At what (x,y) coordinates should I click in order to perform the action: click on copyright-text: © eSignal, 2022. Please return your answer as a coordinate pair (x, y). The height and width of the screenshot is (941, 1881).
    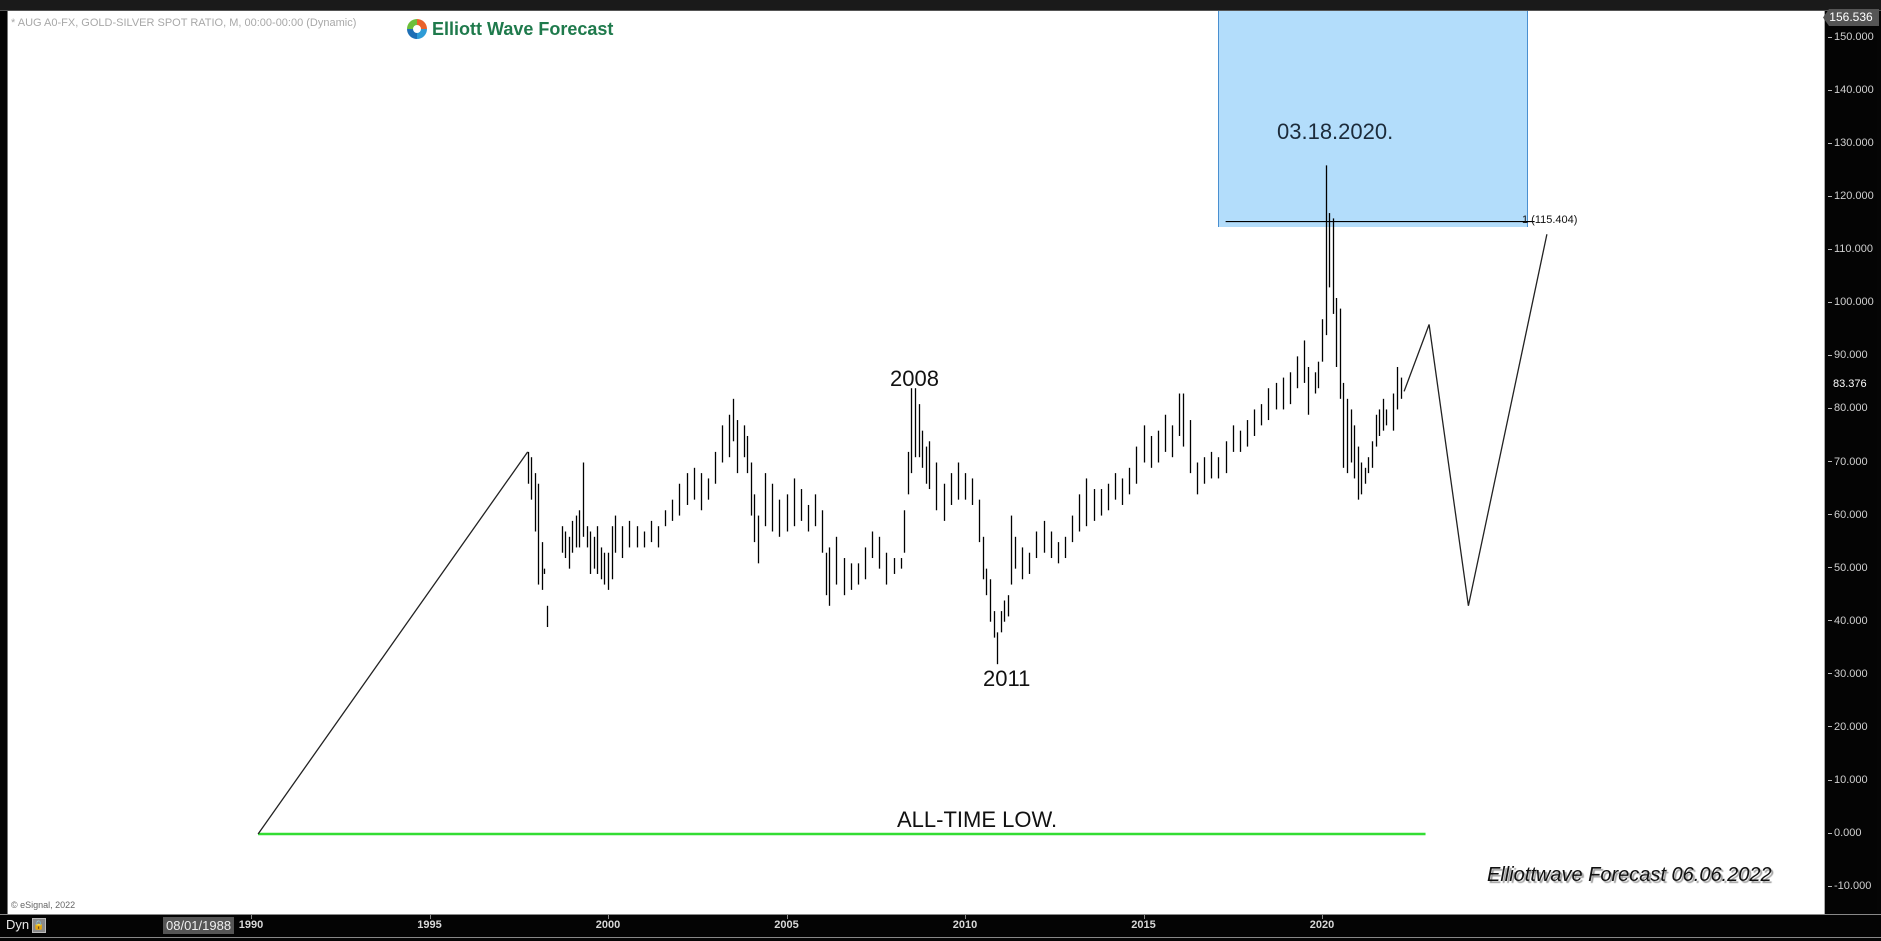
    Looking at the image, I should click on (43, 905).